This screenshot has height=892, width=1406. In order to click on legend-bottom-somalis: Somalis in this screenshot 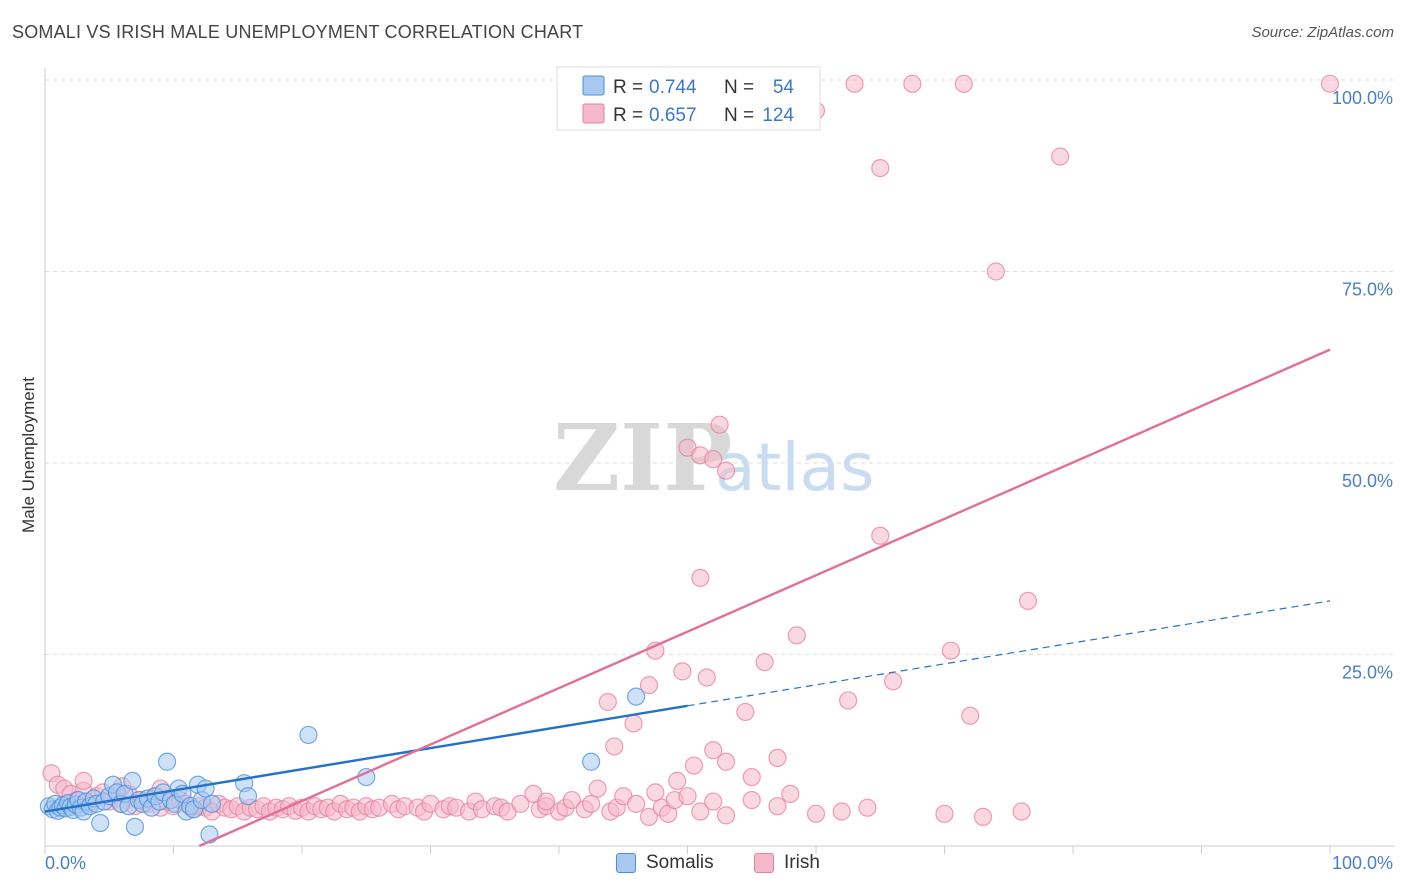, I will do `click(665, 863)`.